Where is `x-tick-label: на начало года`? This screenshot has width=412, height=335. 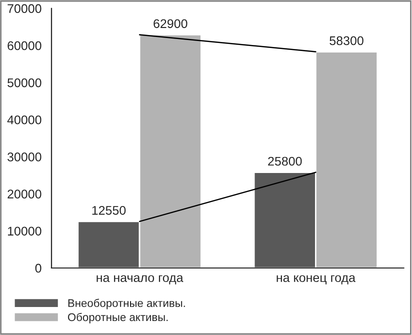 x-tick-label: на начало года is located at coordinates (140, 279).